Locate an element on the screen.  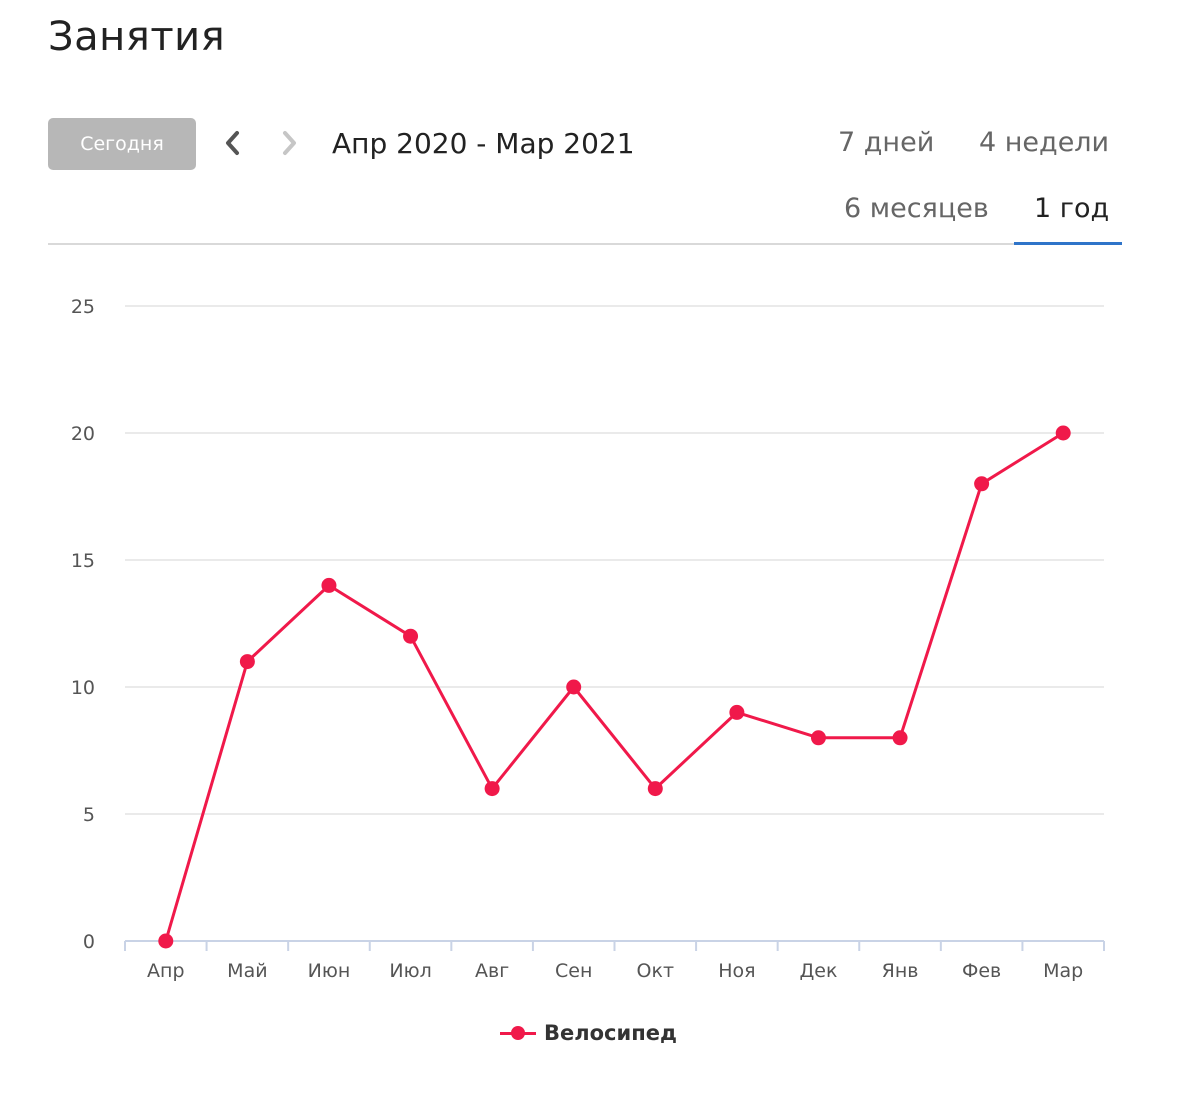
y-tick-label: 0 is located at coordinates (89, 942).